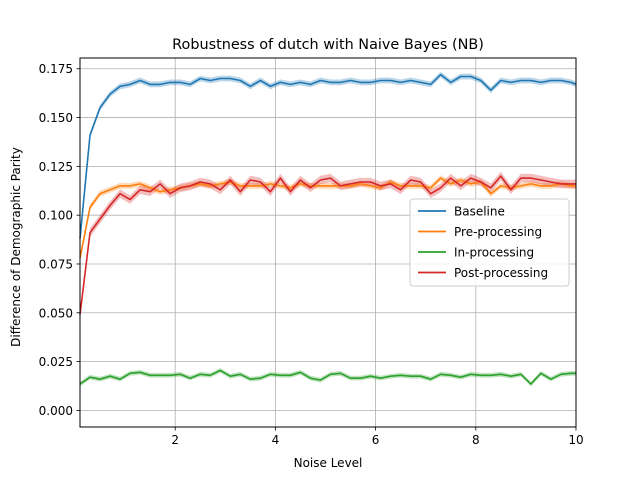 This screenshot has height=480, width=640. Describe the element at coordinates (56, 411) in the screenshot. I see `y-tick-label: 0.000` at that location.